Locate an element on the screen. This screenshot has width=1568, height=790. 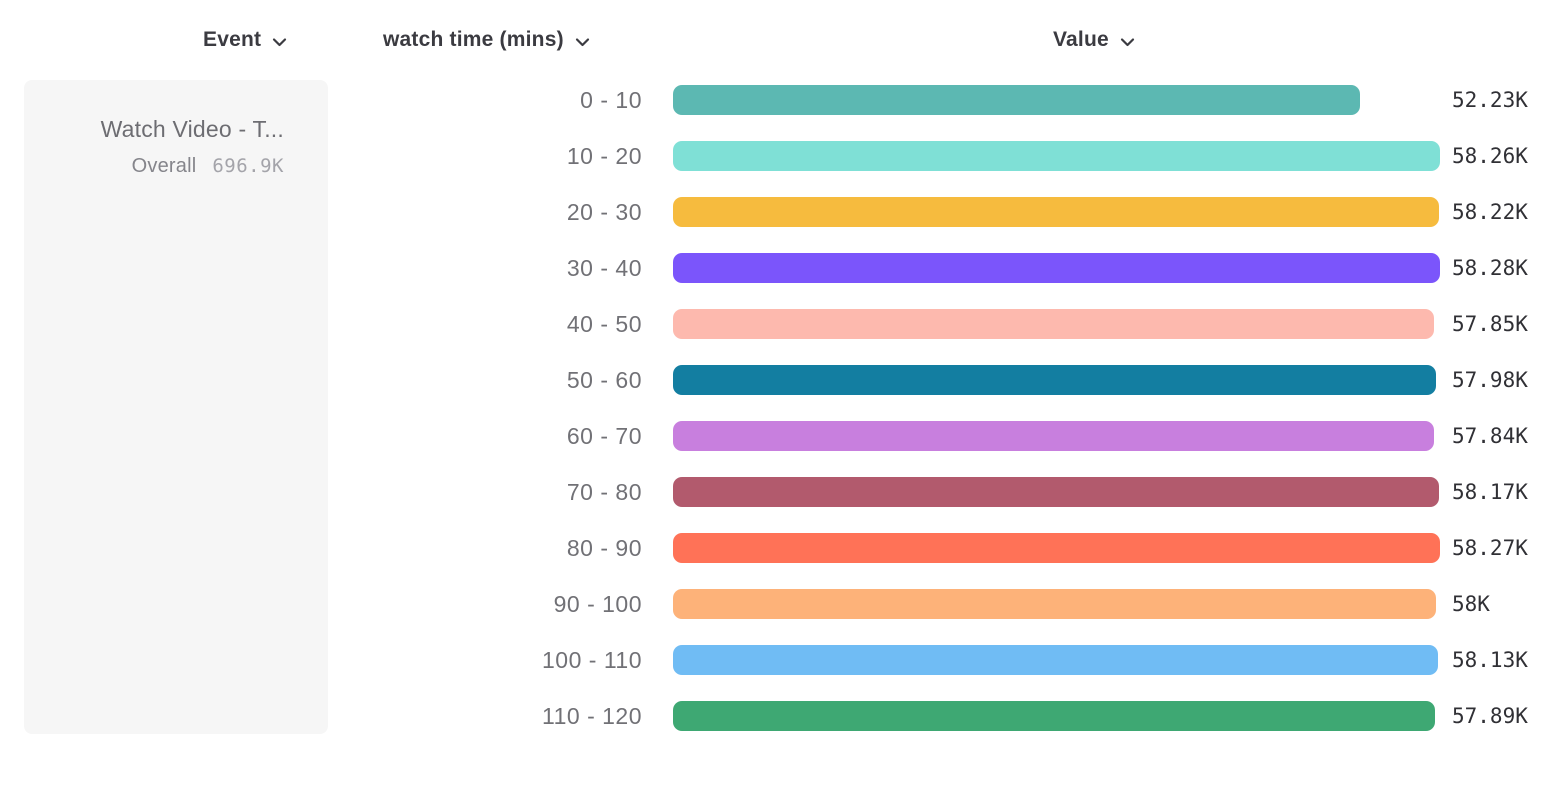
chart-row: 80 - 90 58.27K is located at coordinates (784, 548).